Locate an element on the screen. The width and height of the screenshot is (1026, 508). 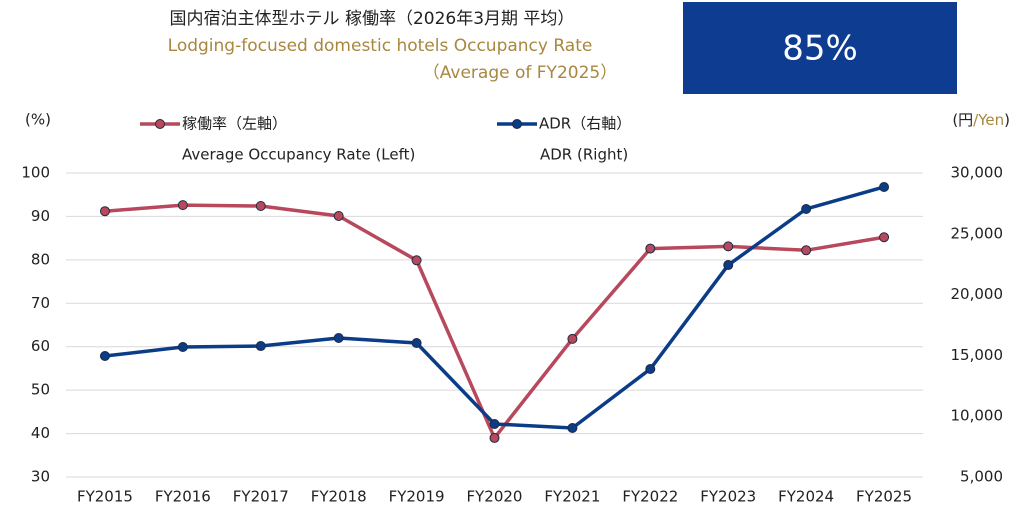
y2-tick-label: 15,000 is located at coordinates (977, 355).